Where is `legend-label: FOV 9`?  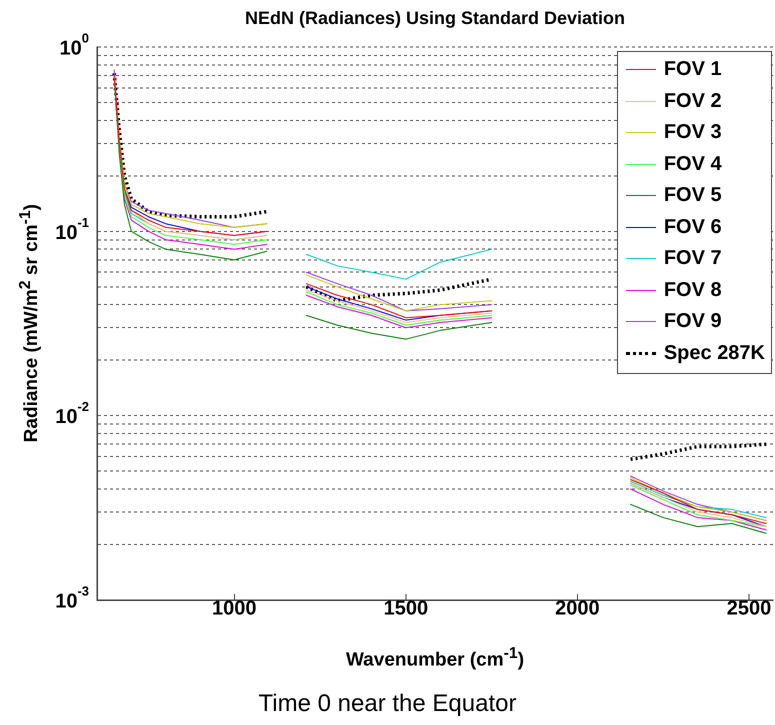
legend-label: FOV 9 is located at coordinates (693, 322).